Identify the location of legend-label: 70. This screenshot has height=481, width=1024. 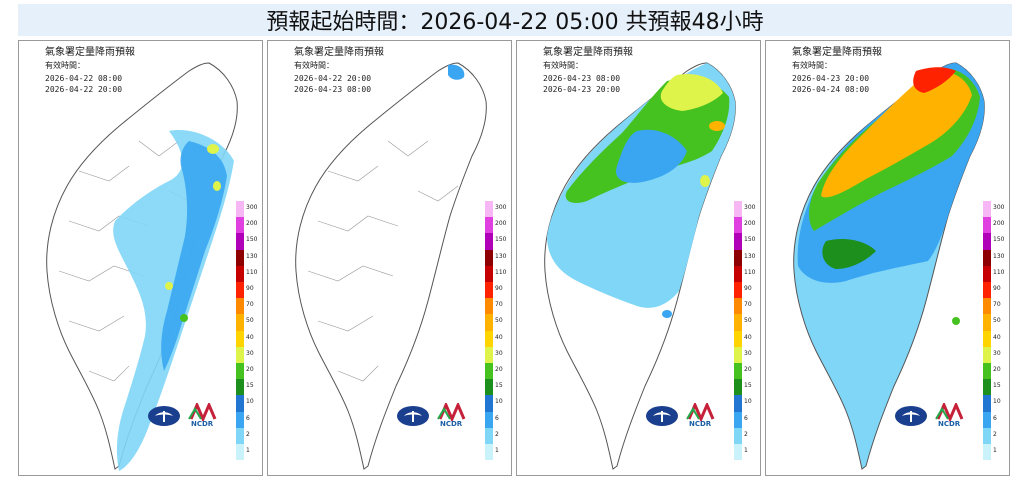
(997, 305).